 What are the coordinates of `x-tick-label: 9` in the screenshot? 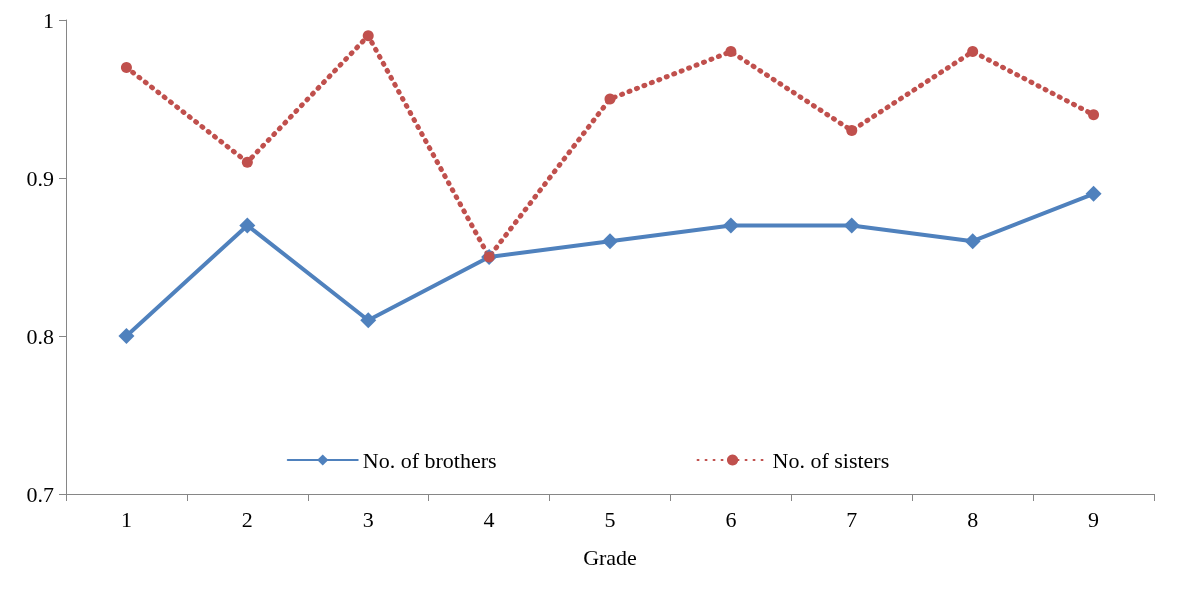 It's located at (1094, 519).